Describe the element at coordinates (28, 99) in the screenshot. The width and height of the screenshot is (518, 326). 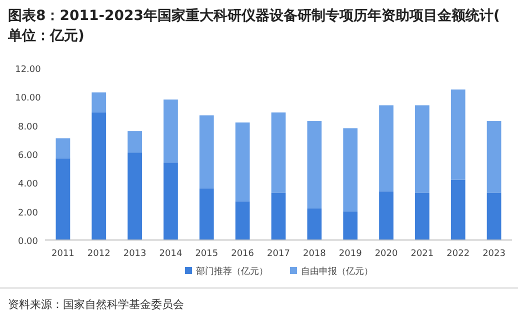
I see `y-tick-label: 10.00` at that location.